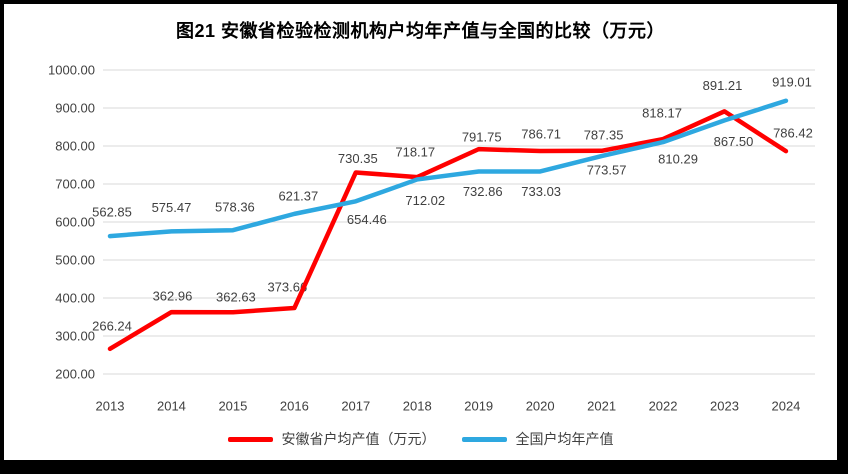  I want to click on x-axis-label: 2014, so click(171, 406).